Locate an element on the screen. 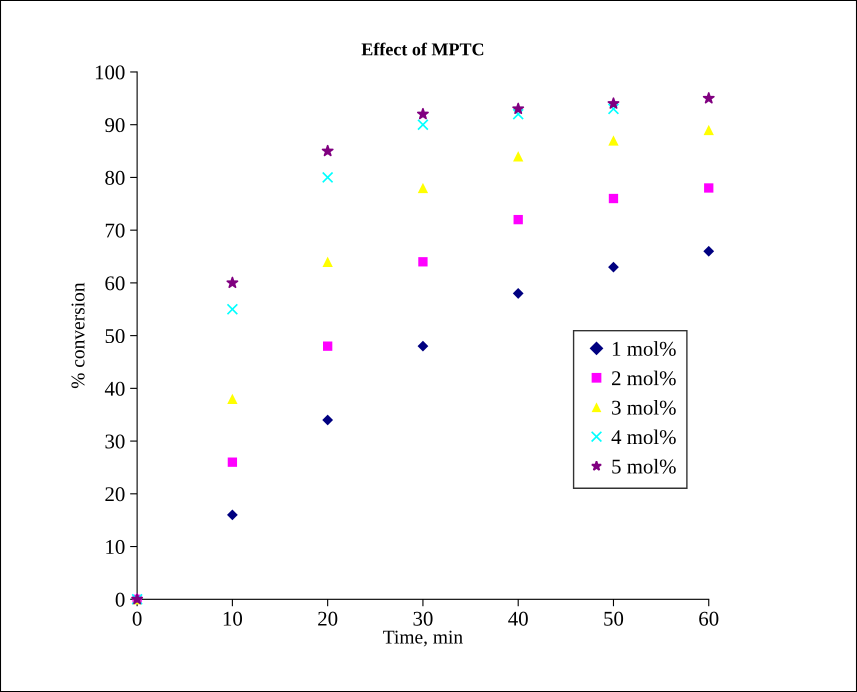  legend-label: 4 mol% is located at coordinates (643, 436).